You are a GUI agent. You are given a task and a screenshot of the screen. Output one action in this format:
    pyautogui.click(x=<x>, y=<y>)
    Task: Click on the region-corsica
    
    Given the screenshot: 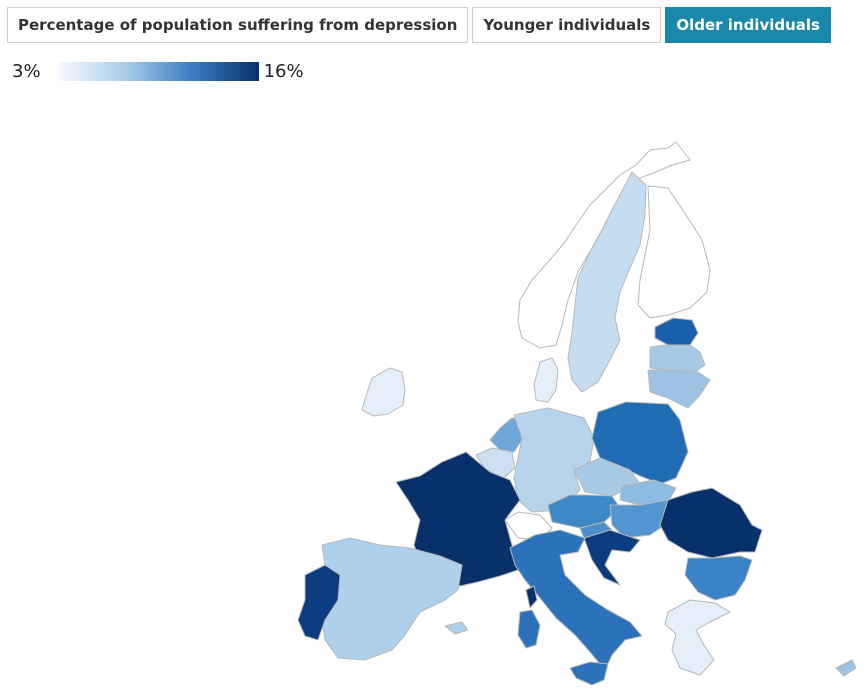 What is the action you would take?
    pyautogui.click(x=531, y=597)
    